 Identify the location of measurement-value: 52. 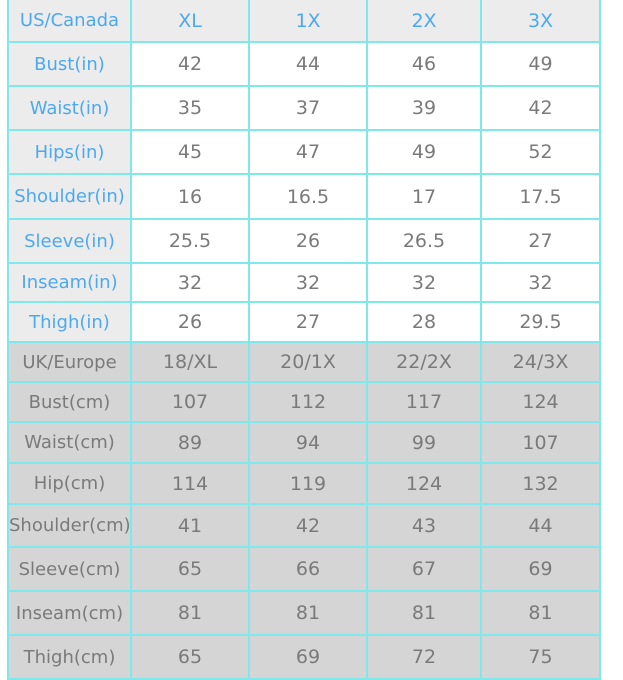
(540, 152).